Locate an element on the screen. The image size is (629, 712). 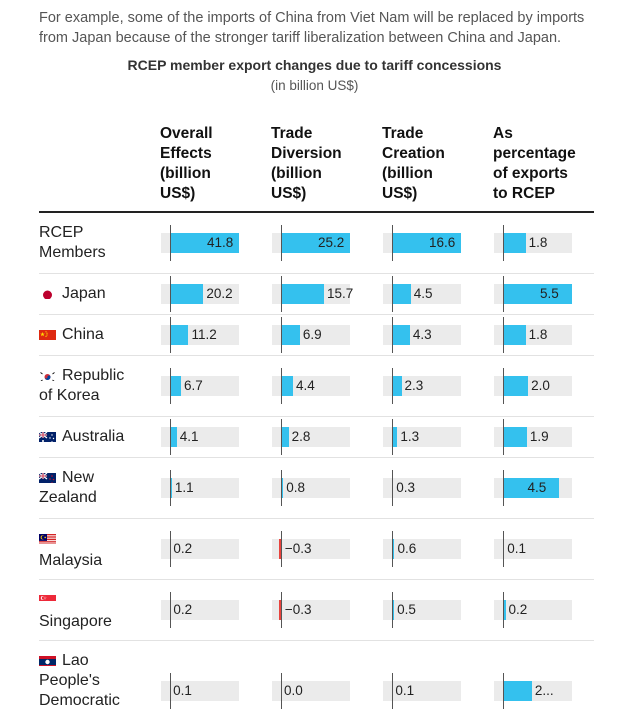
table-row: RCEP Members 41.8 25.2 16.6 1.8 is located at coordinates (316, 243).